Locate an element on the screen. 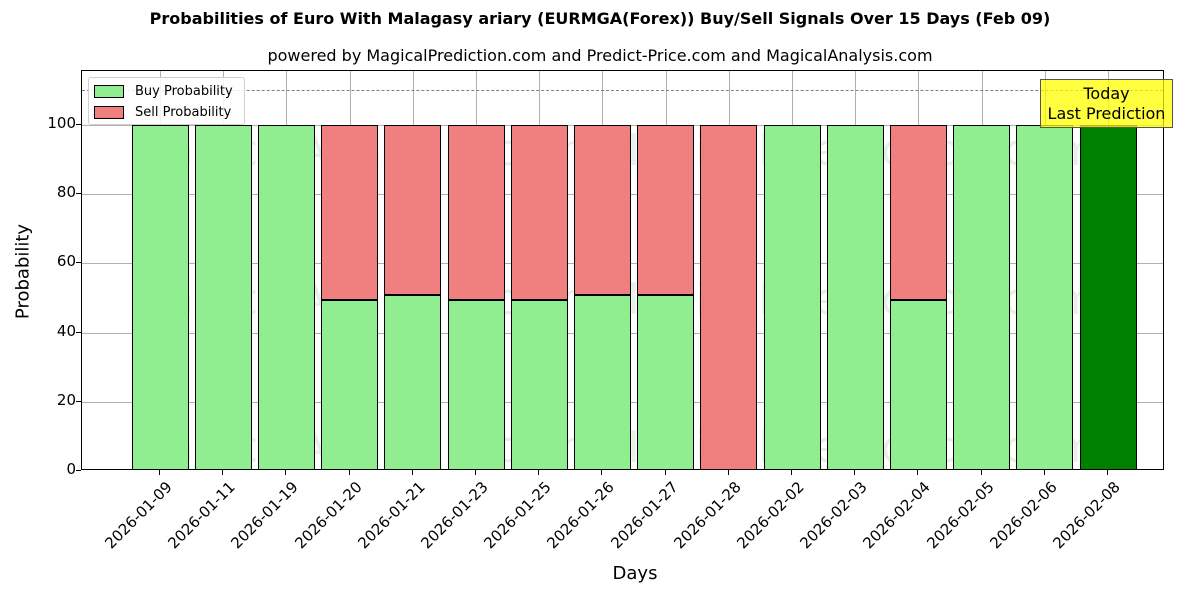 The width and height of the screenshot is (1200, 600). y-tick-label: 100 is located at coordinates (61, 123).